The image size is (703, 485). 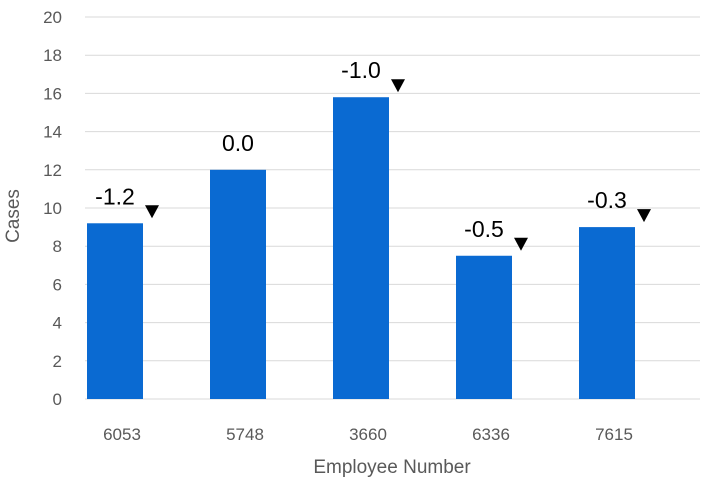 I want to click on y-tick-label: 2, so click(x=57, y=361).